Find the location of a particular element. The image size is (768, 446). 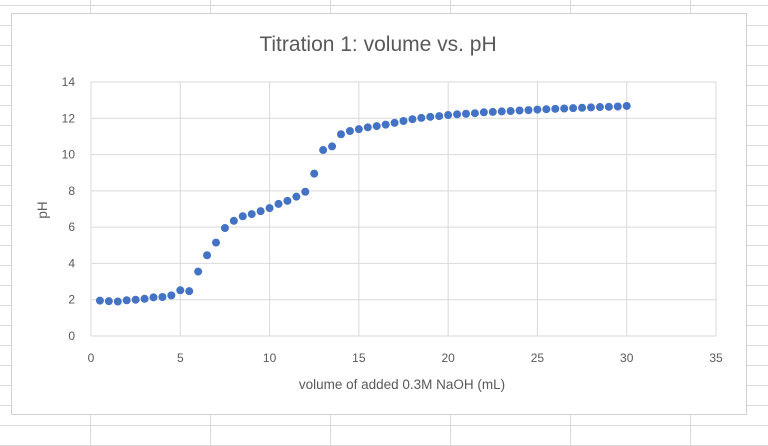

x-tick-label: 10 is located at coordinates (270, 358).